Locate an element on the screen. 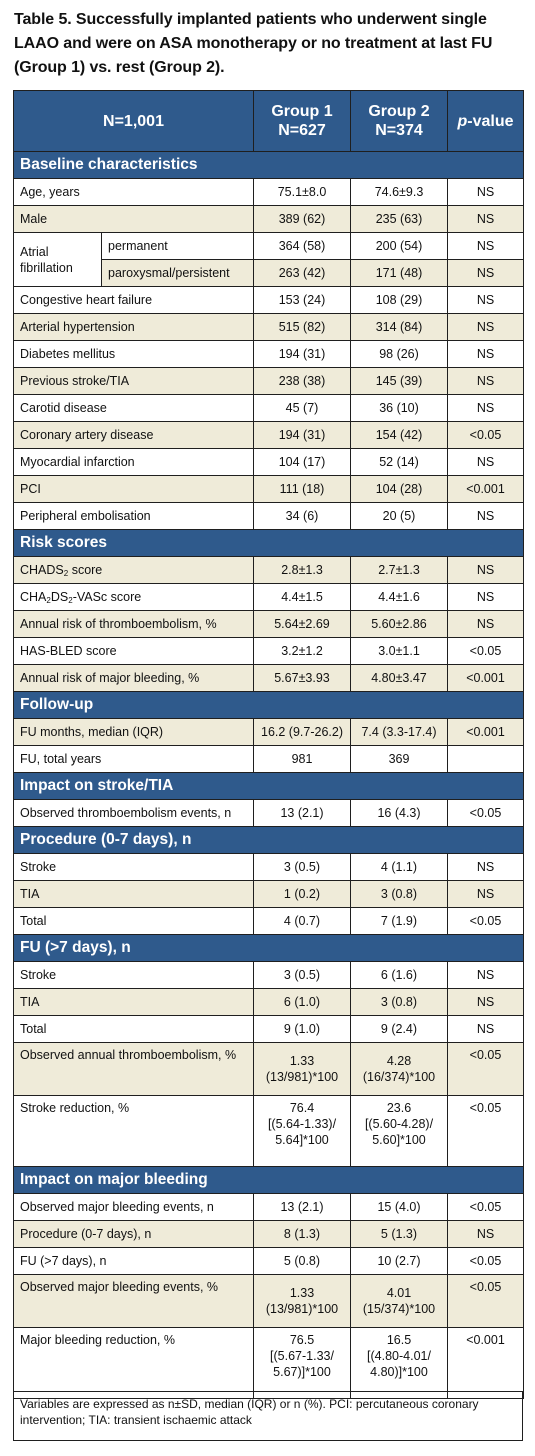 The image size is (535, 1456). table-row: TIA 1 (0.2) 3 (0.8) NS is located at coordinates (268, 894).